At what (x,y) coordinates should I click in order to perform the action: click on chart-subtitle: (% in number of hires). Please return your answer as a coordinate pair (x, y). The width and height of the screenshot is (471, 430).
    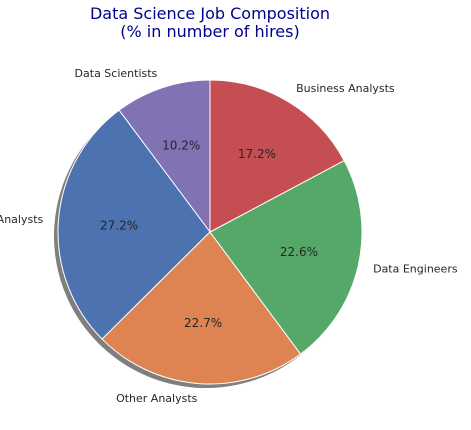
    Looking at the image, I should click on (209, 31).